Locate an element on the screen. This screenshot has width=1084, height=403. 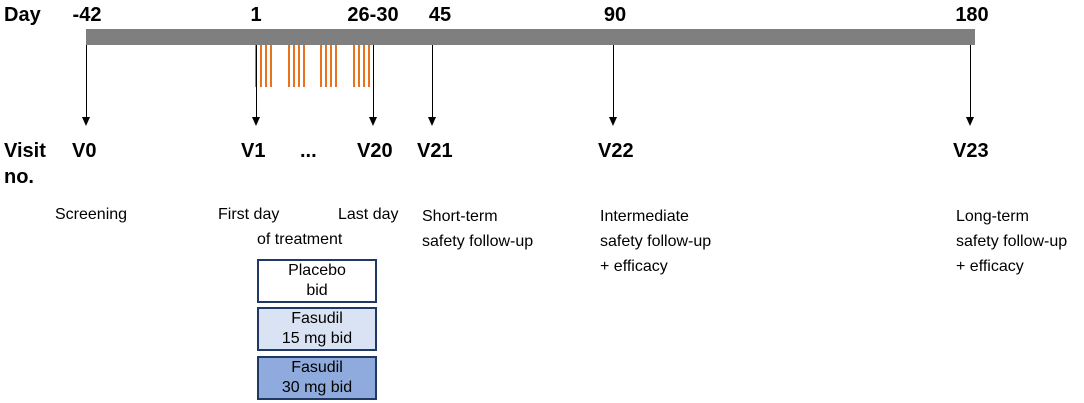
day-minus-42: -42 is located at coordinates (87, 15).